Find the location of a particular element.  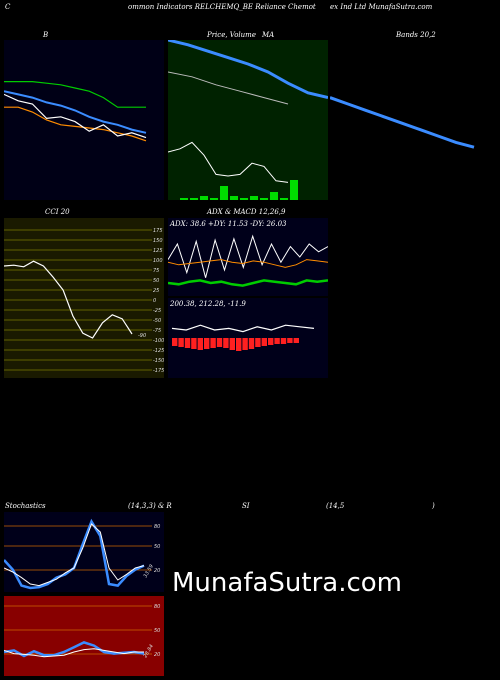

bollinger-panel is located at coordinates (84, 120).